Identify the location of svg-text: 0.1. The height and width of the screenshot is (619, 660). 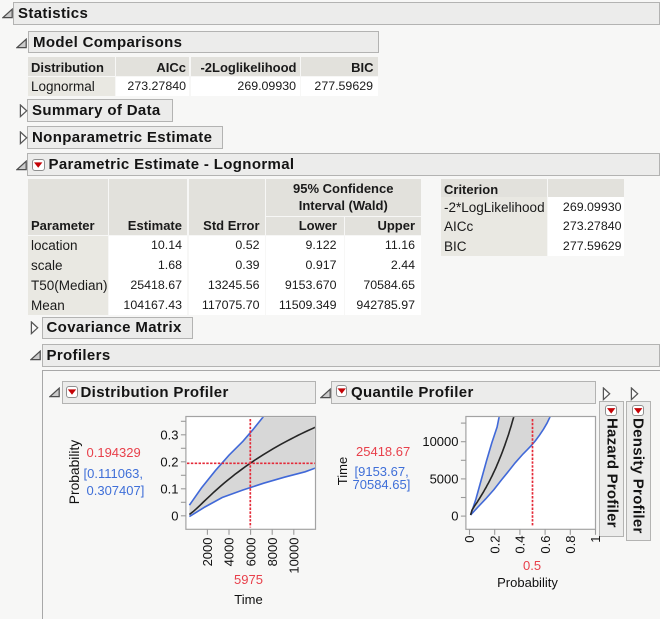
(169, 488).